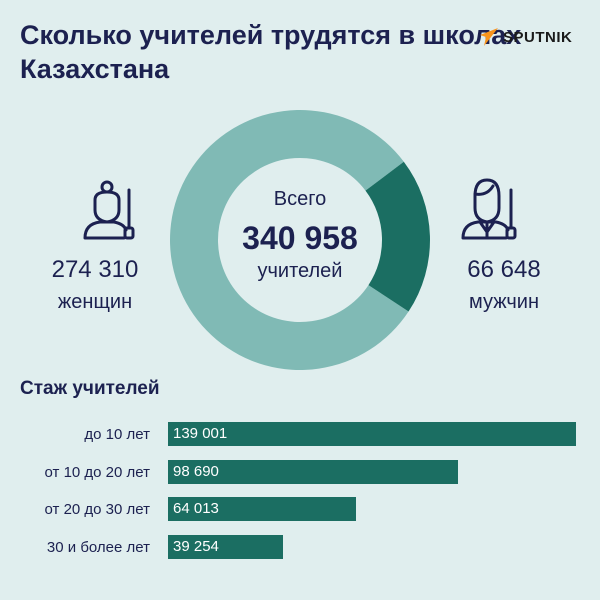 This screenshot has width=600, height=600. What do you see at coordinates (226, 547) in the screenshot?
I see `bar: 39 254` at bounding box center [226, 547].